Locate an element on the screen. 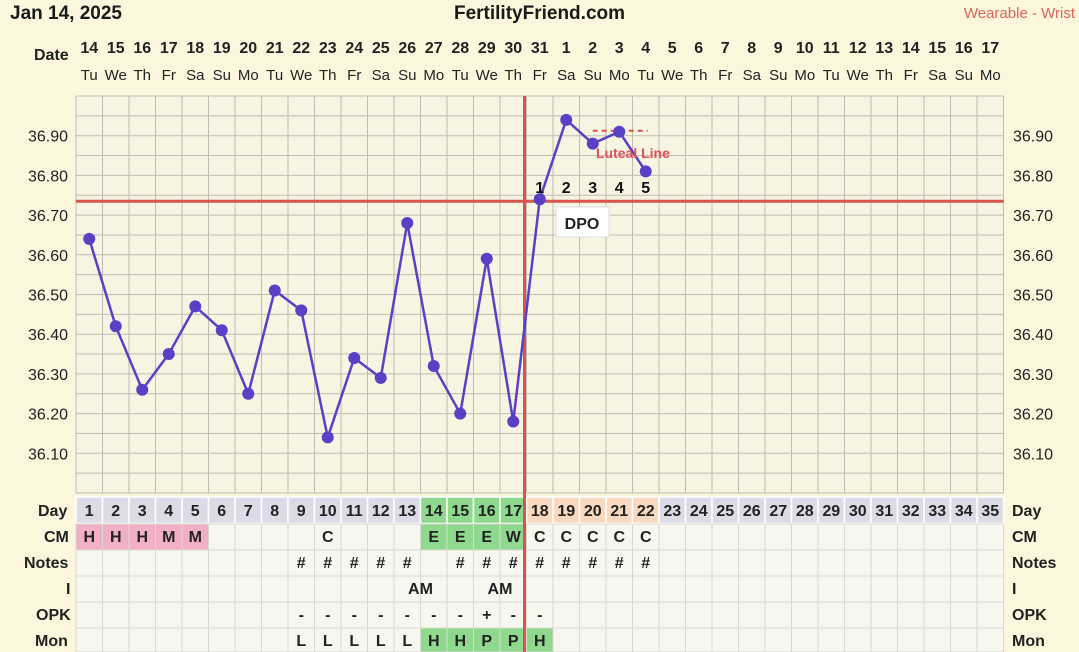 This screenshot has width=1079, height=652. date-label: 10 is located at coordinates (805, 48).